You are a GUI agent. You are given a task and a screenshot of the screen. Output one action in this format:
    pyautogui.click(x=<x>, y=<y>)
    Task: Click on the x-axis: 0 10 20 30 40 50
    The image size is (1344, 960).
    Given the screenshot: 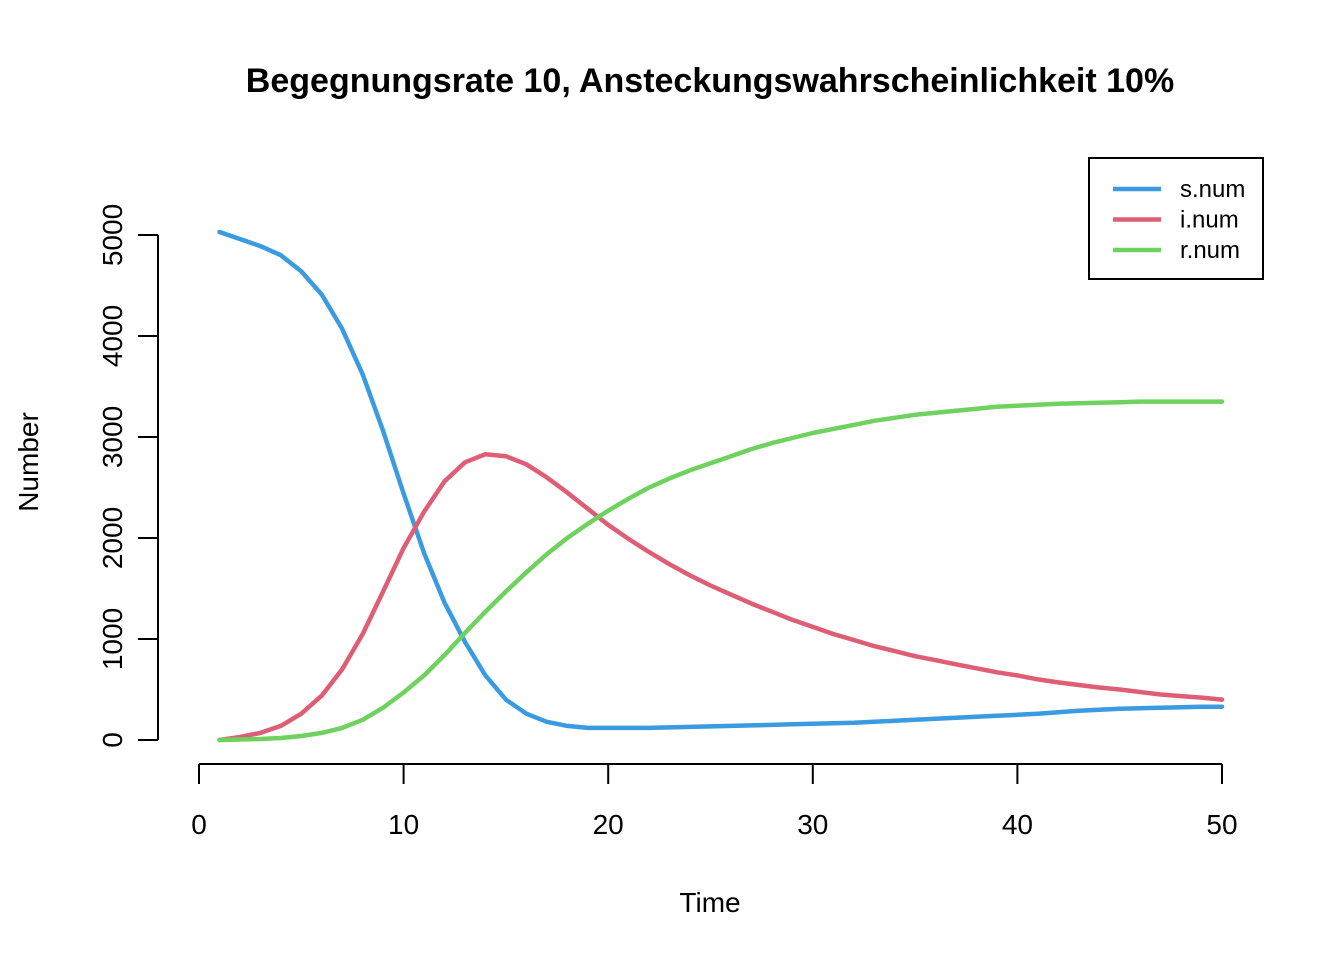 What is the action you would take?
    pyautogui.click(x=714, y=801)
    